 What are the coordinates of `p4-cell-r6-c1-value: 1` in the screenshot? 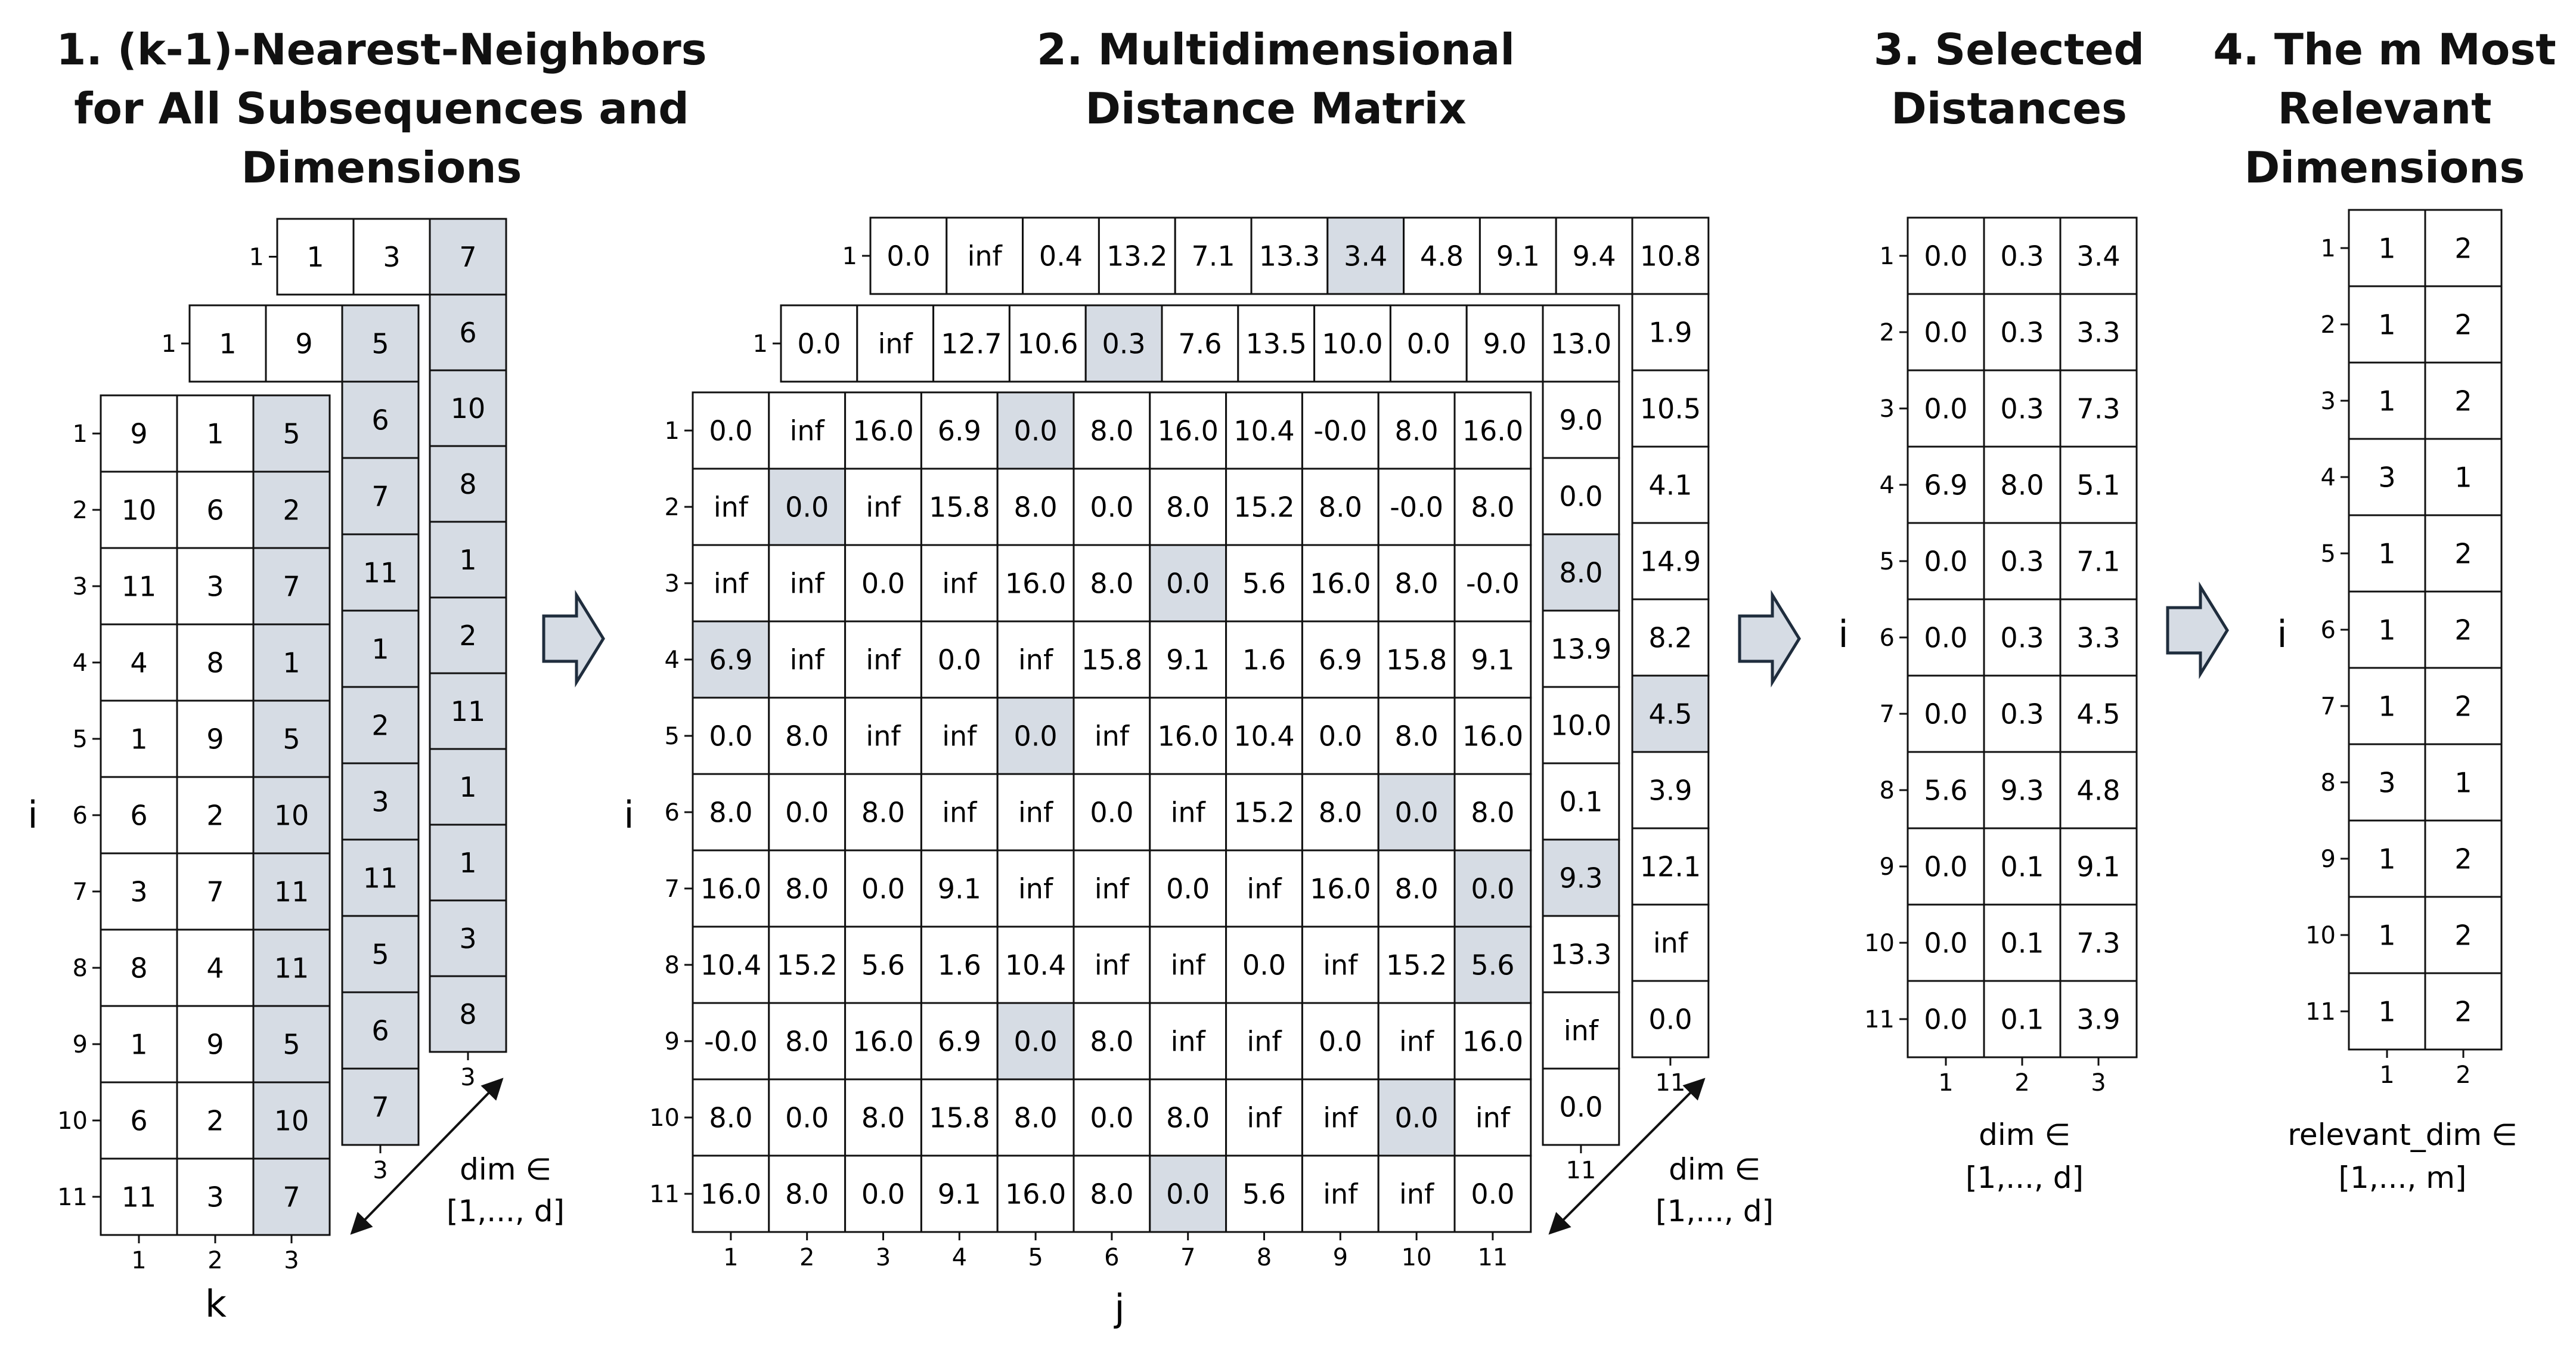 It's located at (2386, 630).